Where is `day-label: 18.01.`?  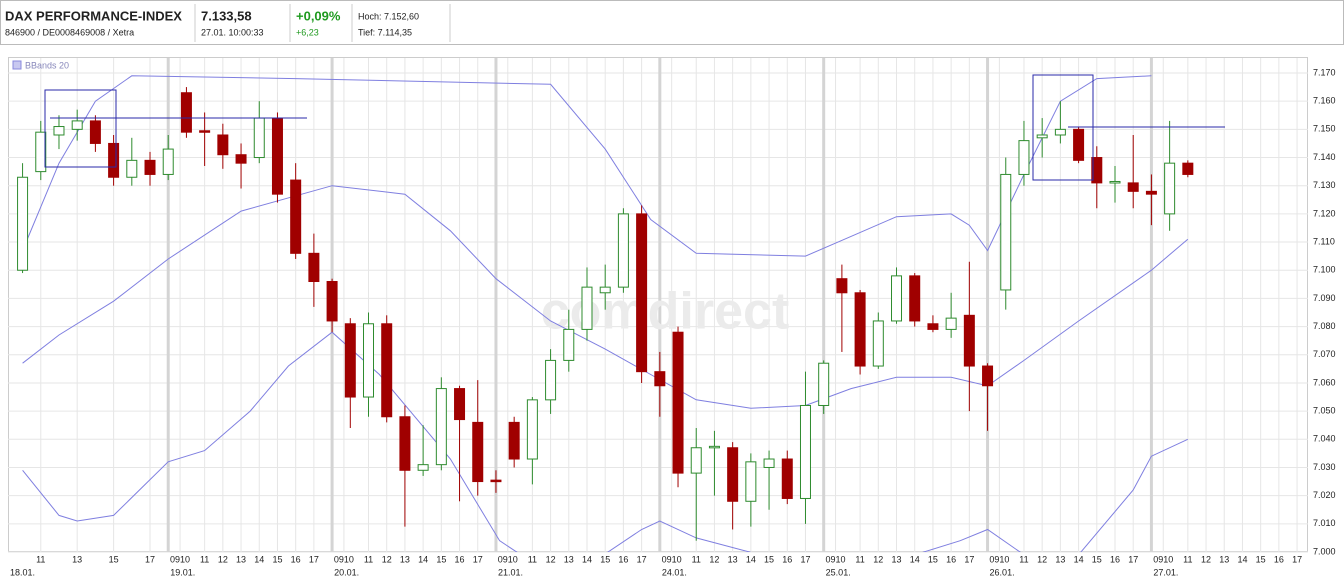 day-label: 18.01. is located at coordinates (22, 572).